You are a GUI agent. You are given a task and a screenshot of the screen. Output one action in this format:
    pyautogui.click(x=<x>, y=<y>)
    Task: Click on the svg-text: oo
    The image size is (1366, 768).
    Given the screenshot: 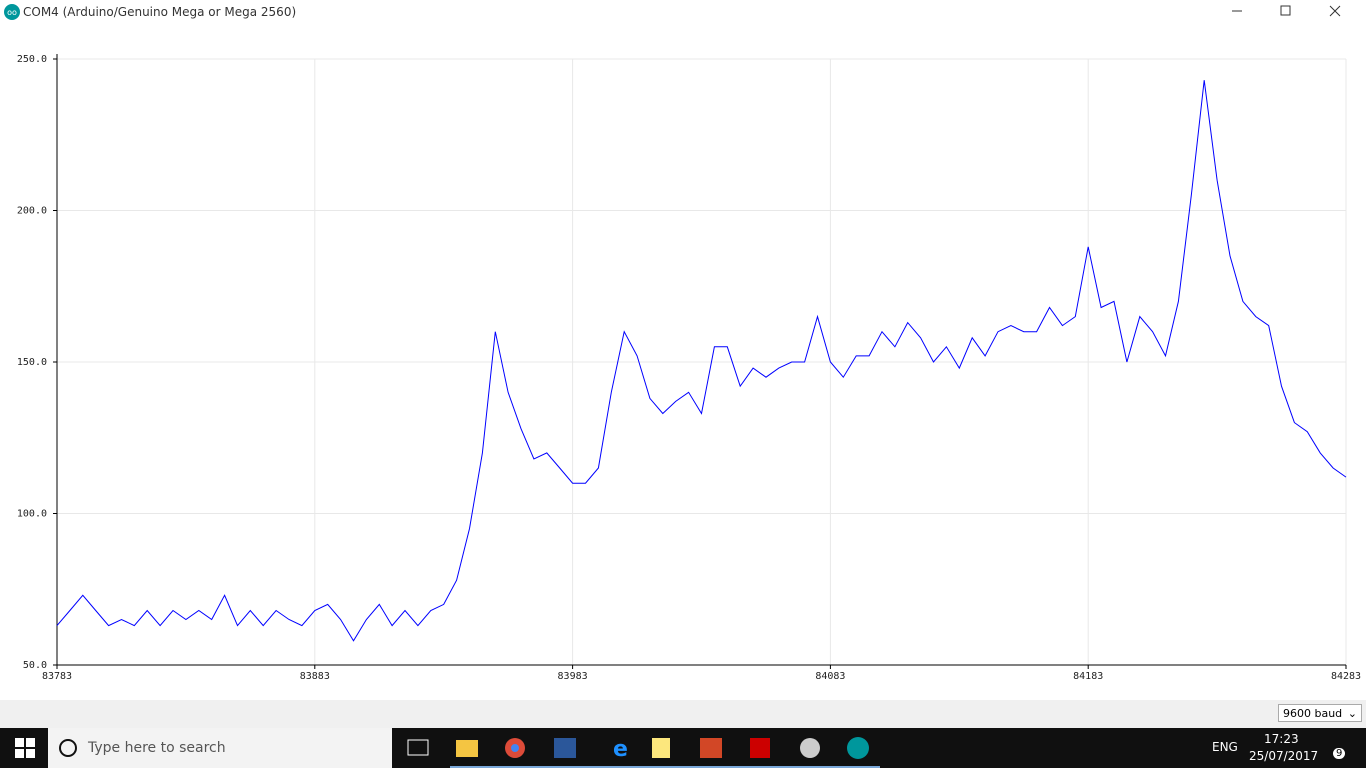 What is the action you would take?
    pyautogui.click(x=12, y=12)
    